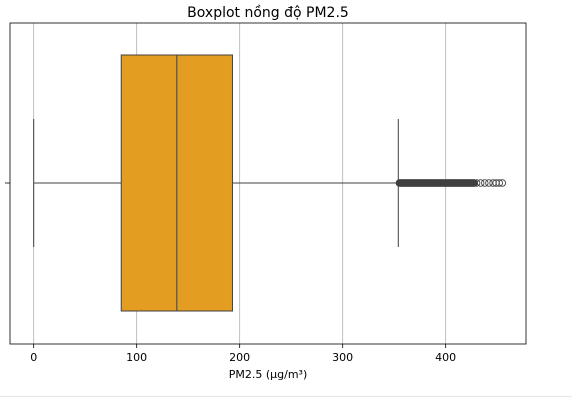 This screenshot has width=572, height=404. What do you see at coordinates (33, 357) in the screenshot?
I see `x-tick-label: 0` at bounding box center [33, 357].